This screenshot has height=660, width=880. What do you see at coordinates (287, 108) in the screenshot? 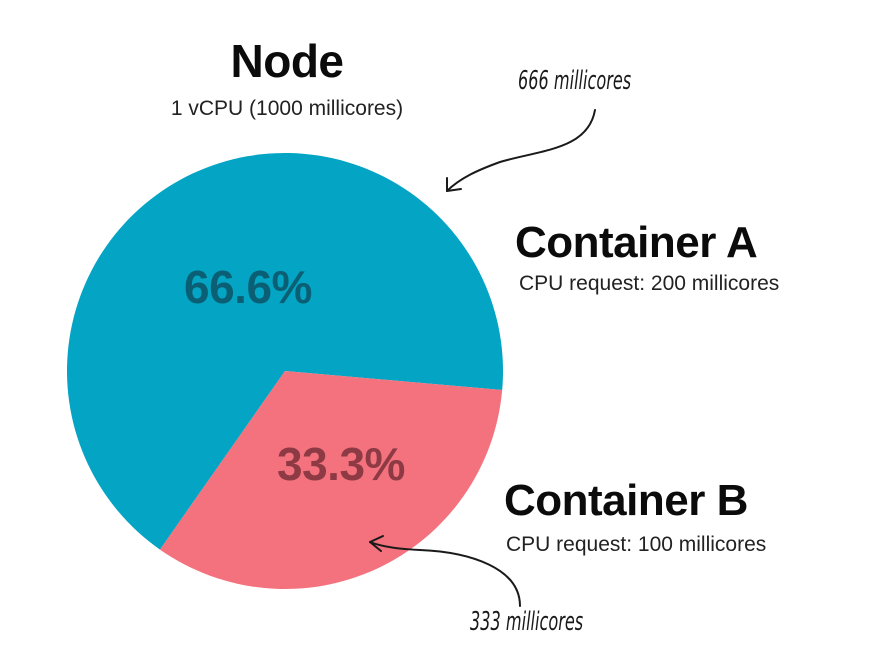
I see `chart-subtitle: 1 vCPU (1000 millicores)` at bounding box center [287, 108].